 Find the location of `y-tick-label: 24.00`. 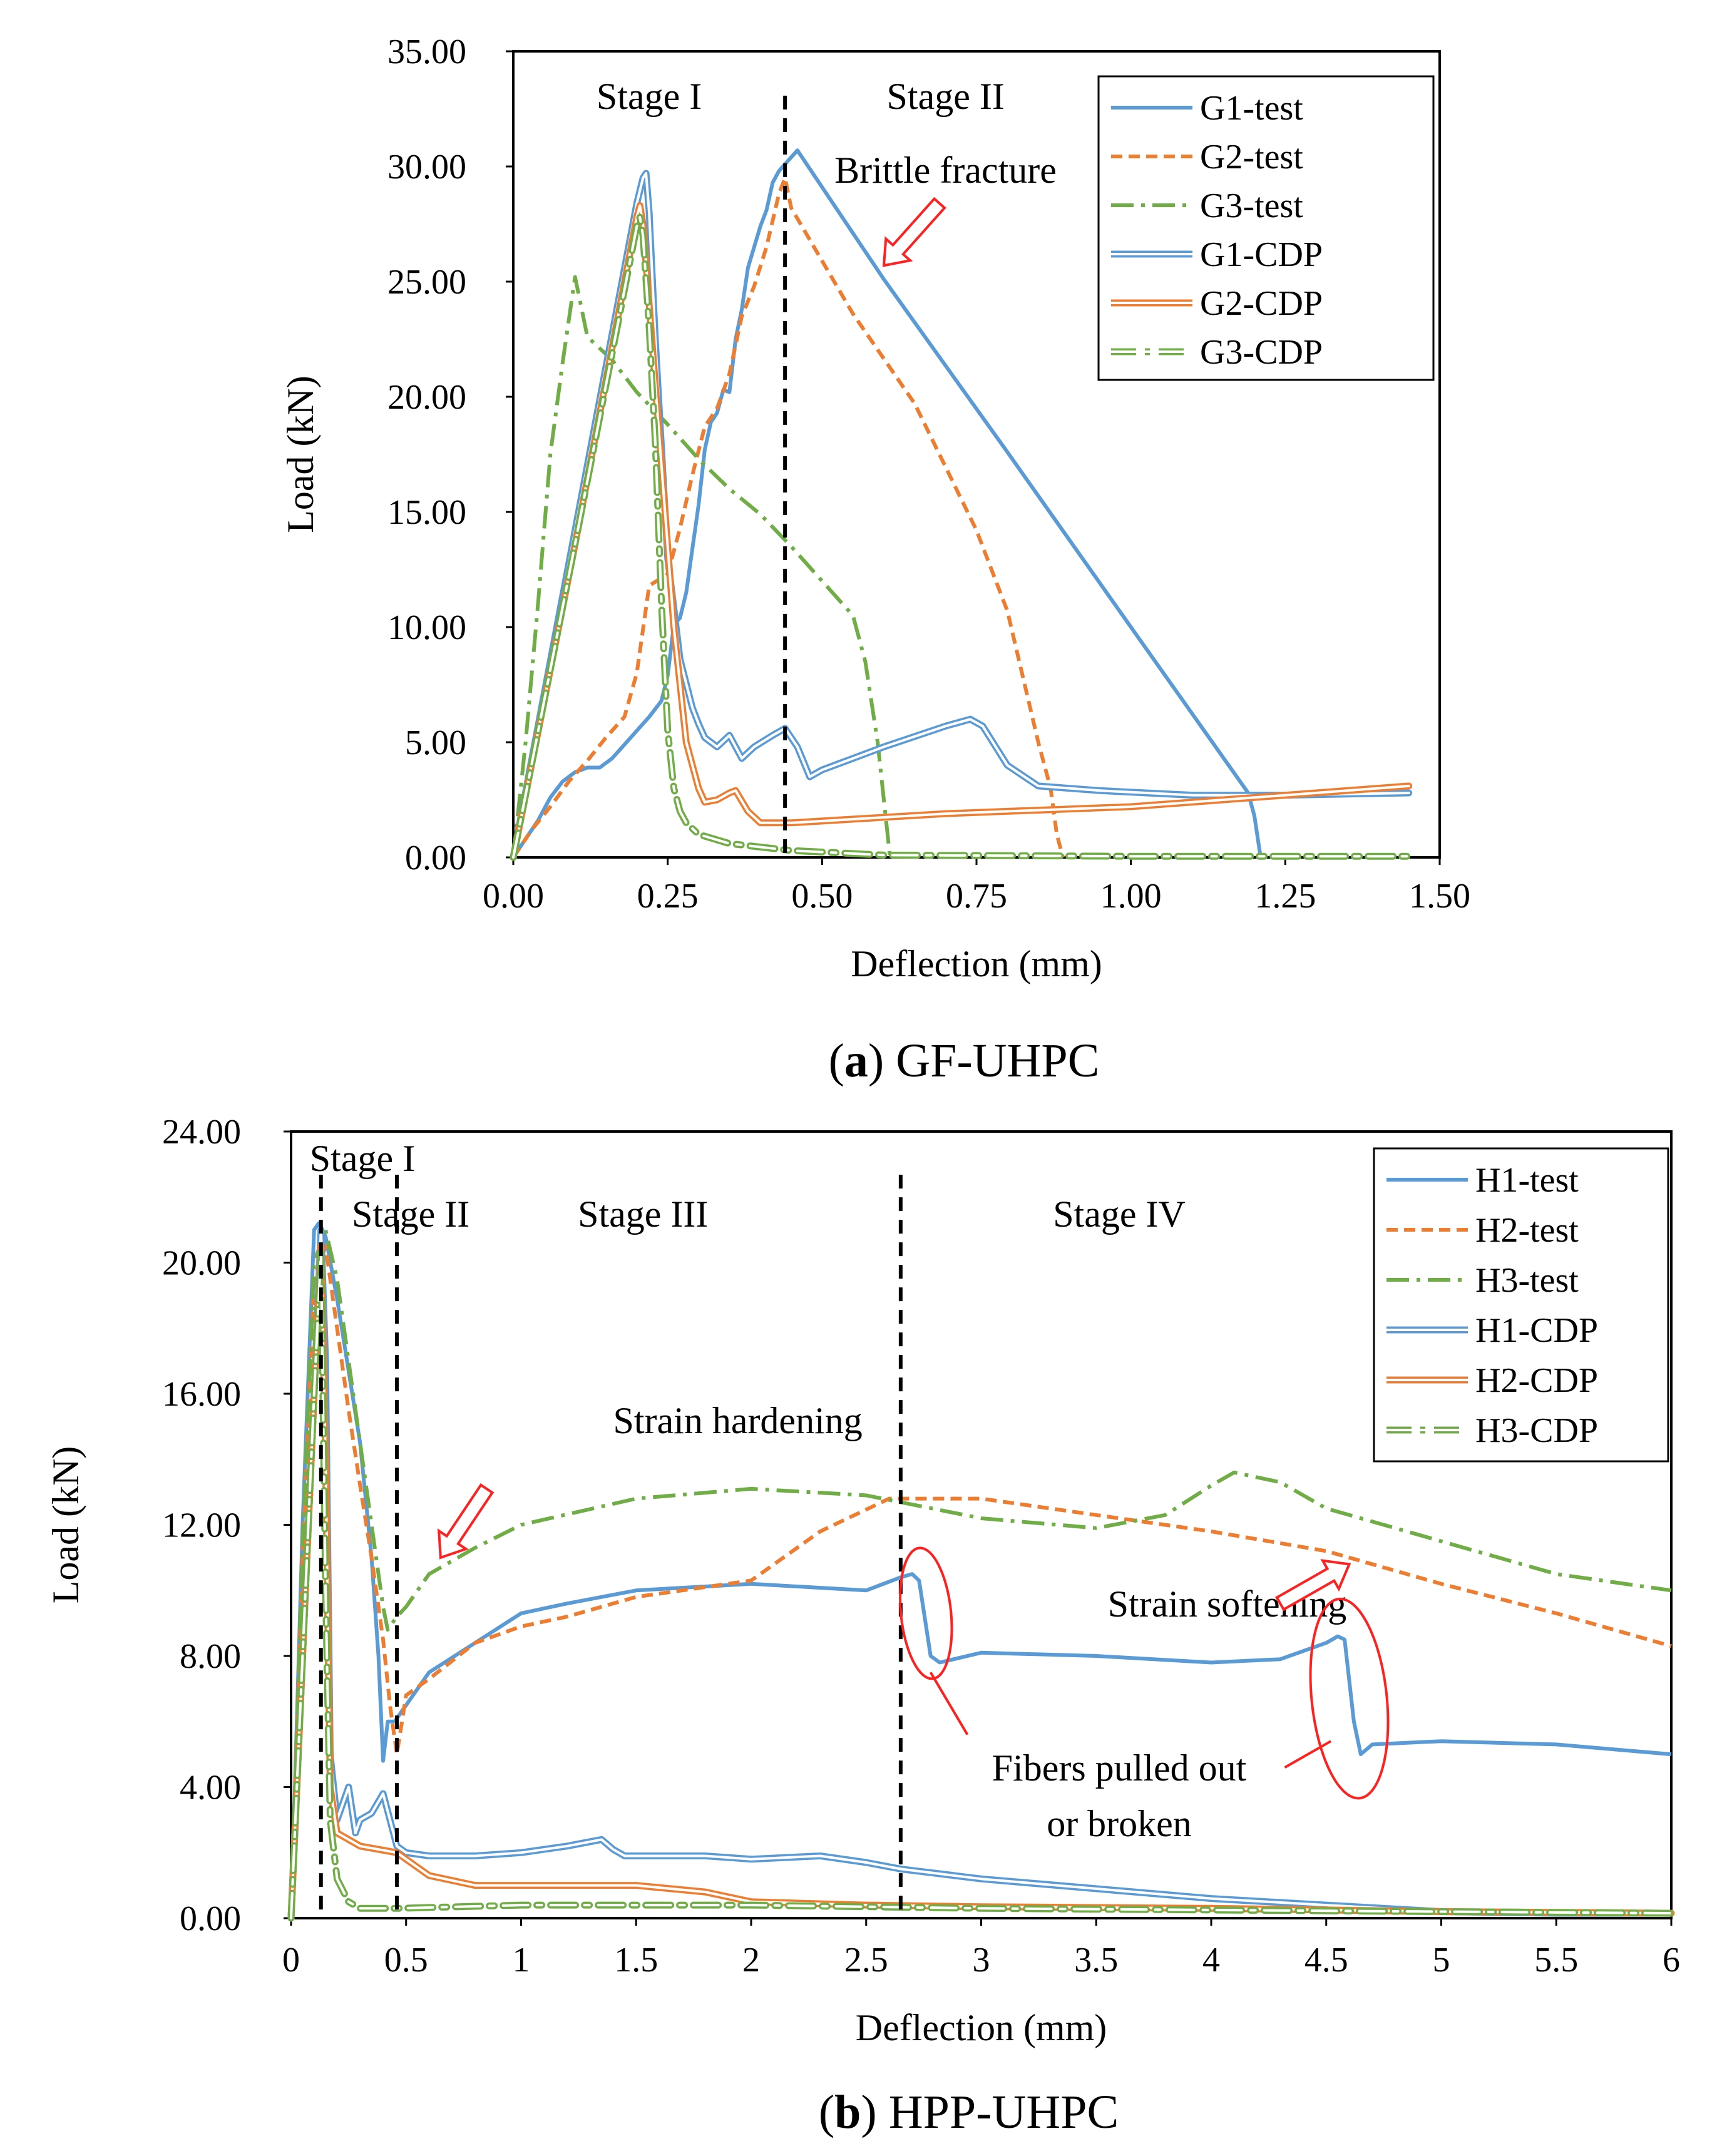

y-tick-label: 24.00 is located at coordinates (202, 1132).